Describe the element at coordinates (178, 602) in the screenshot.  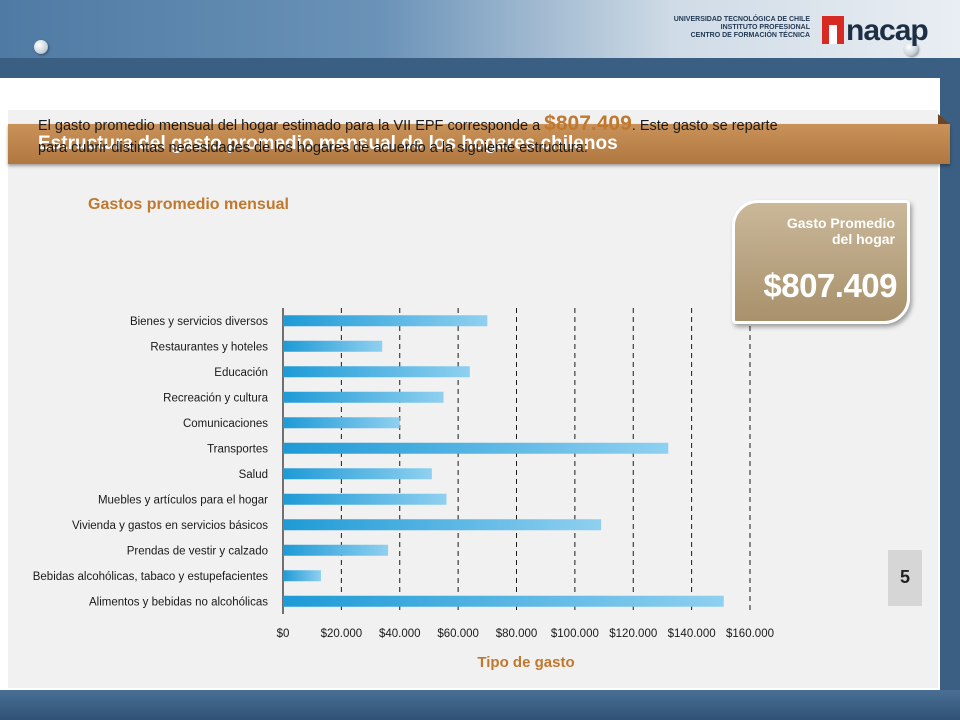
I see `category-label: Alimentos y bebidas no alcohólicas` at that location.